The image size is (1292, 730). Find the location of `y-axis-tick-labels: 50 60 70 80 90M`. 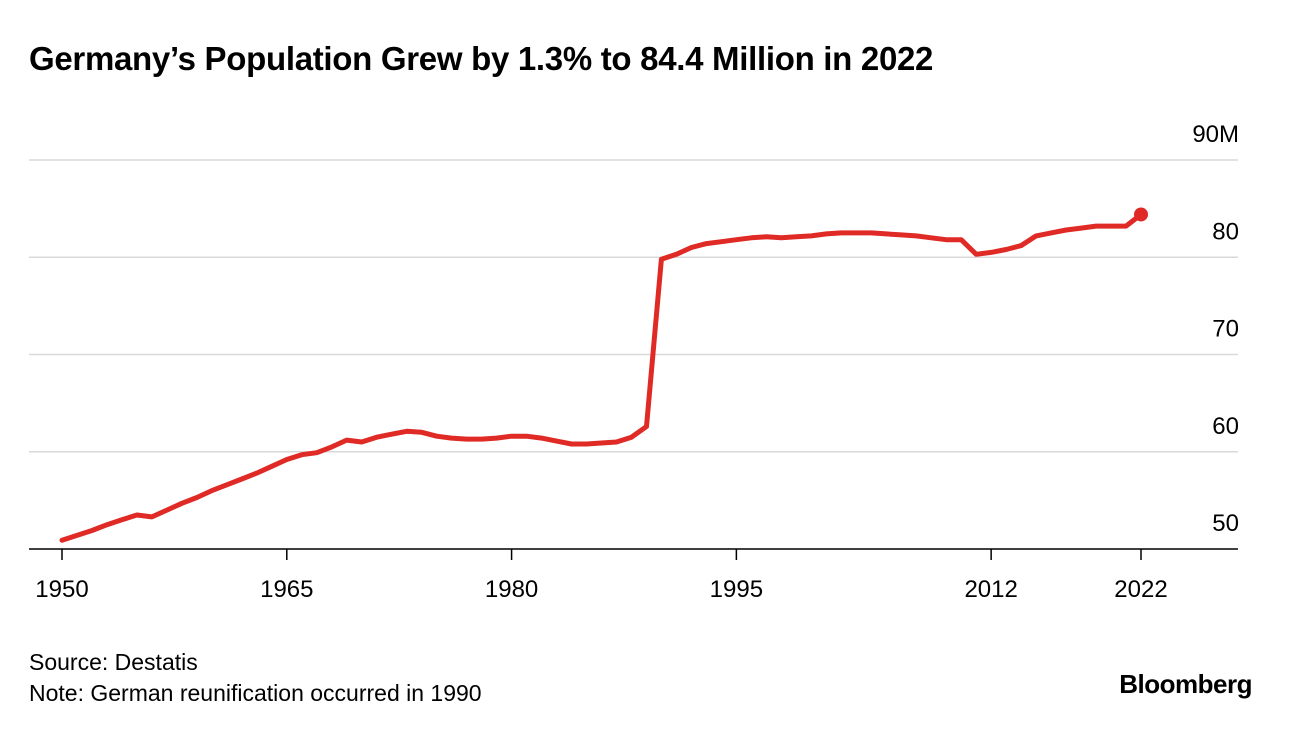

y-axis-tick-labels: 50 60 70 80 90M is located at coordinates (1215, 329).